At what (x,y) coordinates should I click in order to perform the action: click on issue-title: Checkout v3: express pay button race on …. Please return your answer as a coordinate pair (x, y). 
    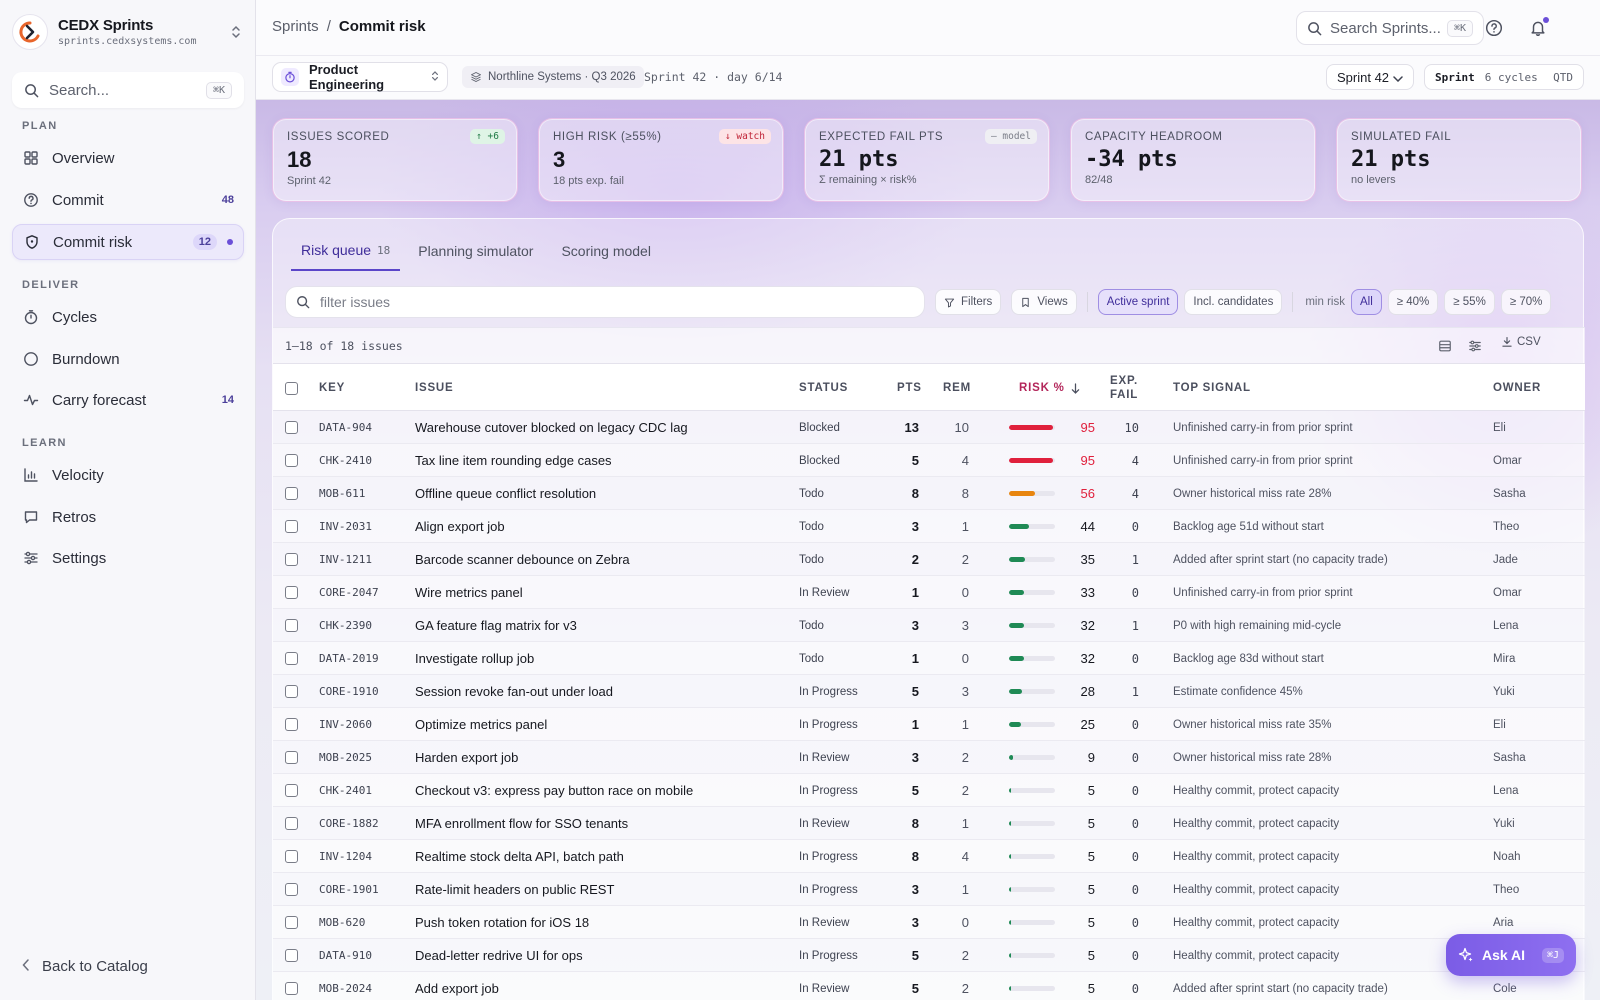
    Looking at the image, I should click on (554, 790).